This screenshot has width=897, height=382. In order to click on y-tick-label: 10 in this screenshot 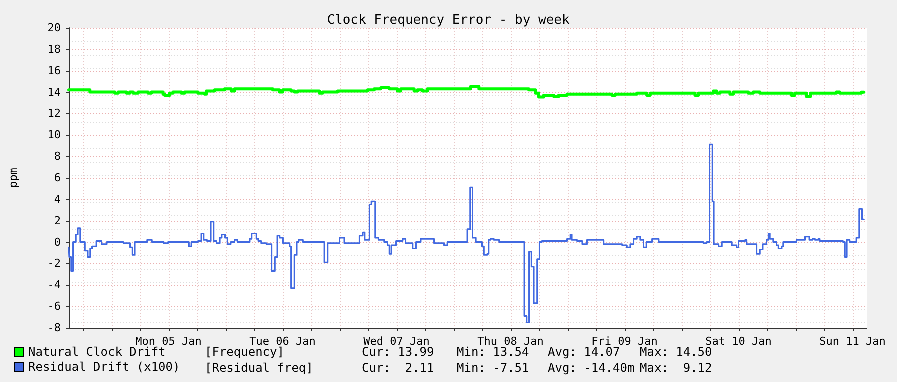, I will do `click(54, 135)`.